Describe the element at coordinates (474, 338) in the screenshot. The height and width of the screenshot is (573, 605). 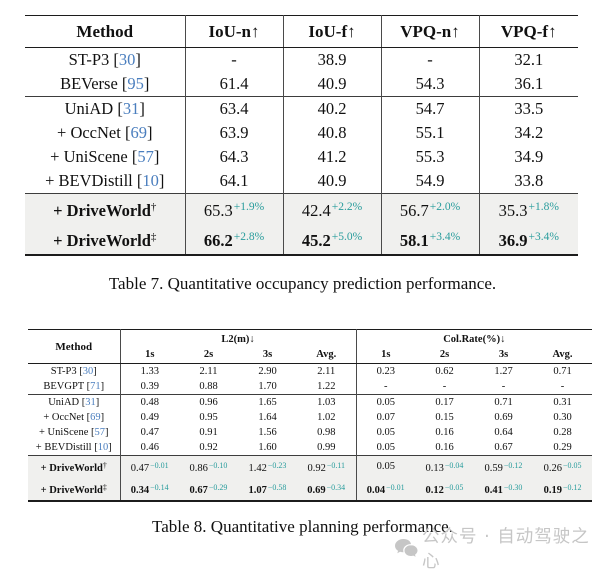
I see `column-group-header: Col.Rate(%)↓` at that location.